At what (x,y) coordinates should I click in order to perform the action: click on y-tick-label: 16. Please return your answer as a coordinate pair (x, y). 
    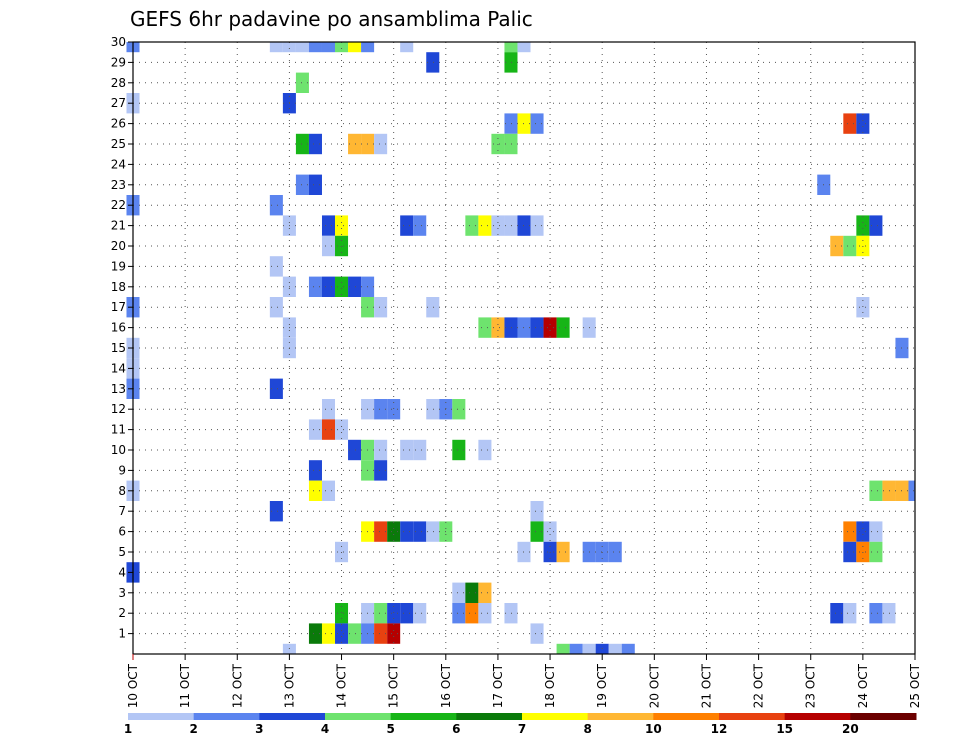
    Looking at the image, I should click on (118, 328).